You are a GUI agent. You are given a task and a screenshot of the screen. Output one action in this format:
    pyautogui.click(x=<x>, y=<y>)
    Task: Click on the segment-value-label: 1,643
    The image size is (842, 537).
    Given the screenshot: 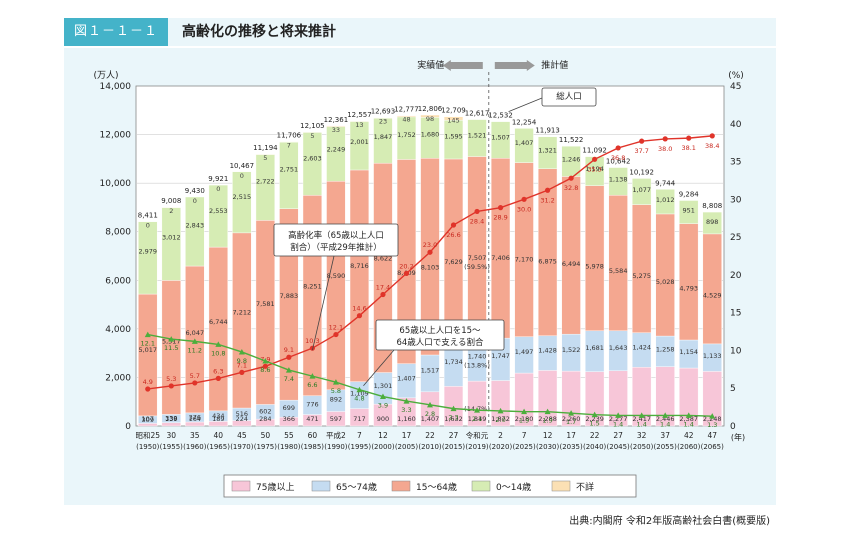 What is the action you would take?
    pyautogui.click(x=618, y=348)
    